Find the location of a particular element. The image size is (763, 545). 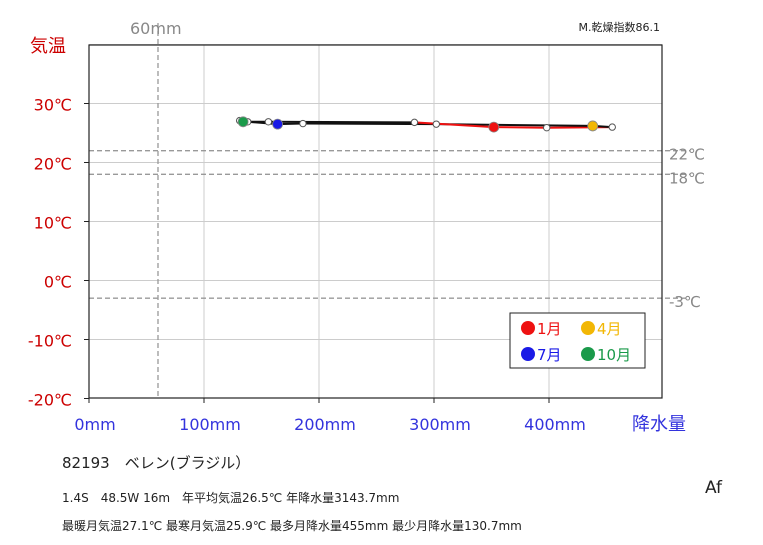

station-name: 82193 ベレン(ブラジル） is located at coordinates (156, 463).